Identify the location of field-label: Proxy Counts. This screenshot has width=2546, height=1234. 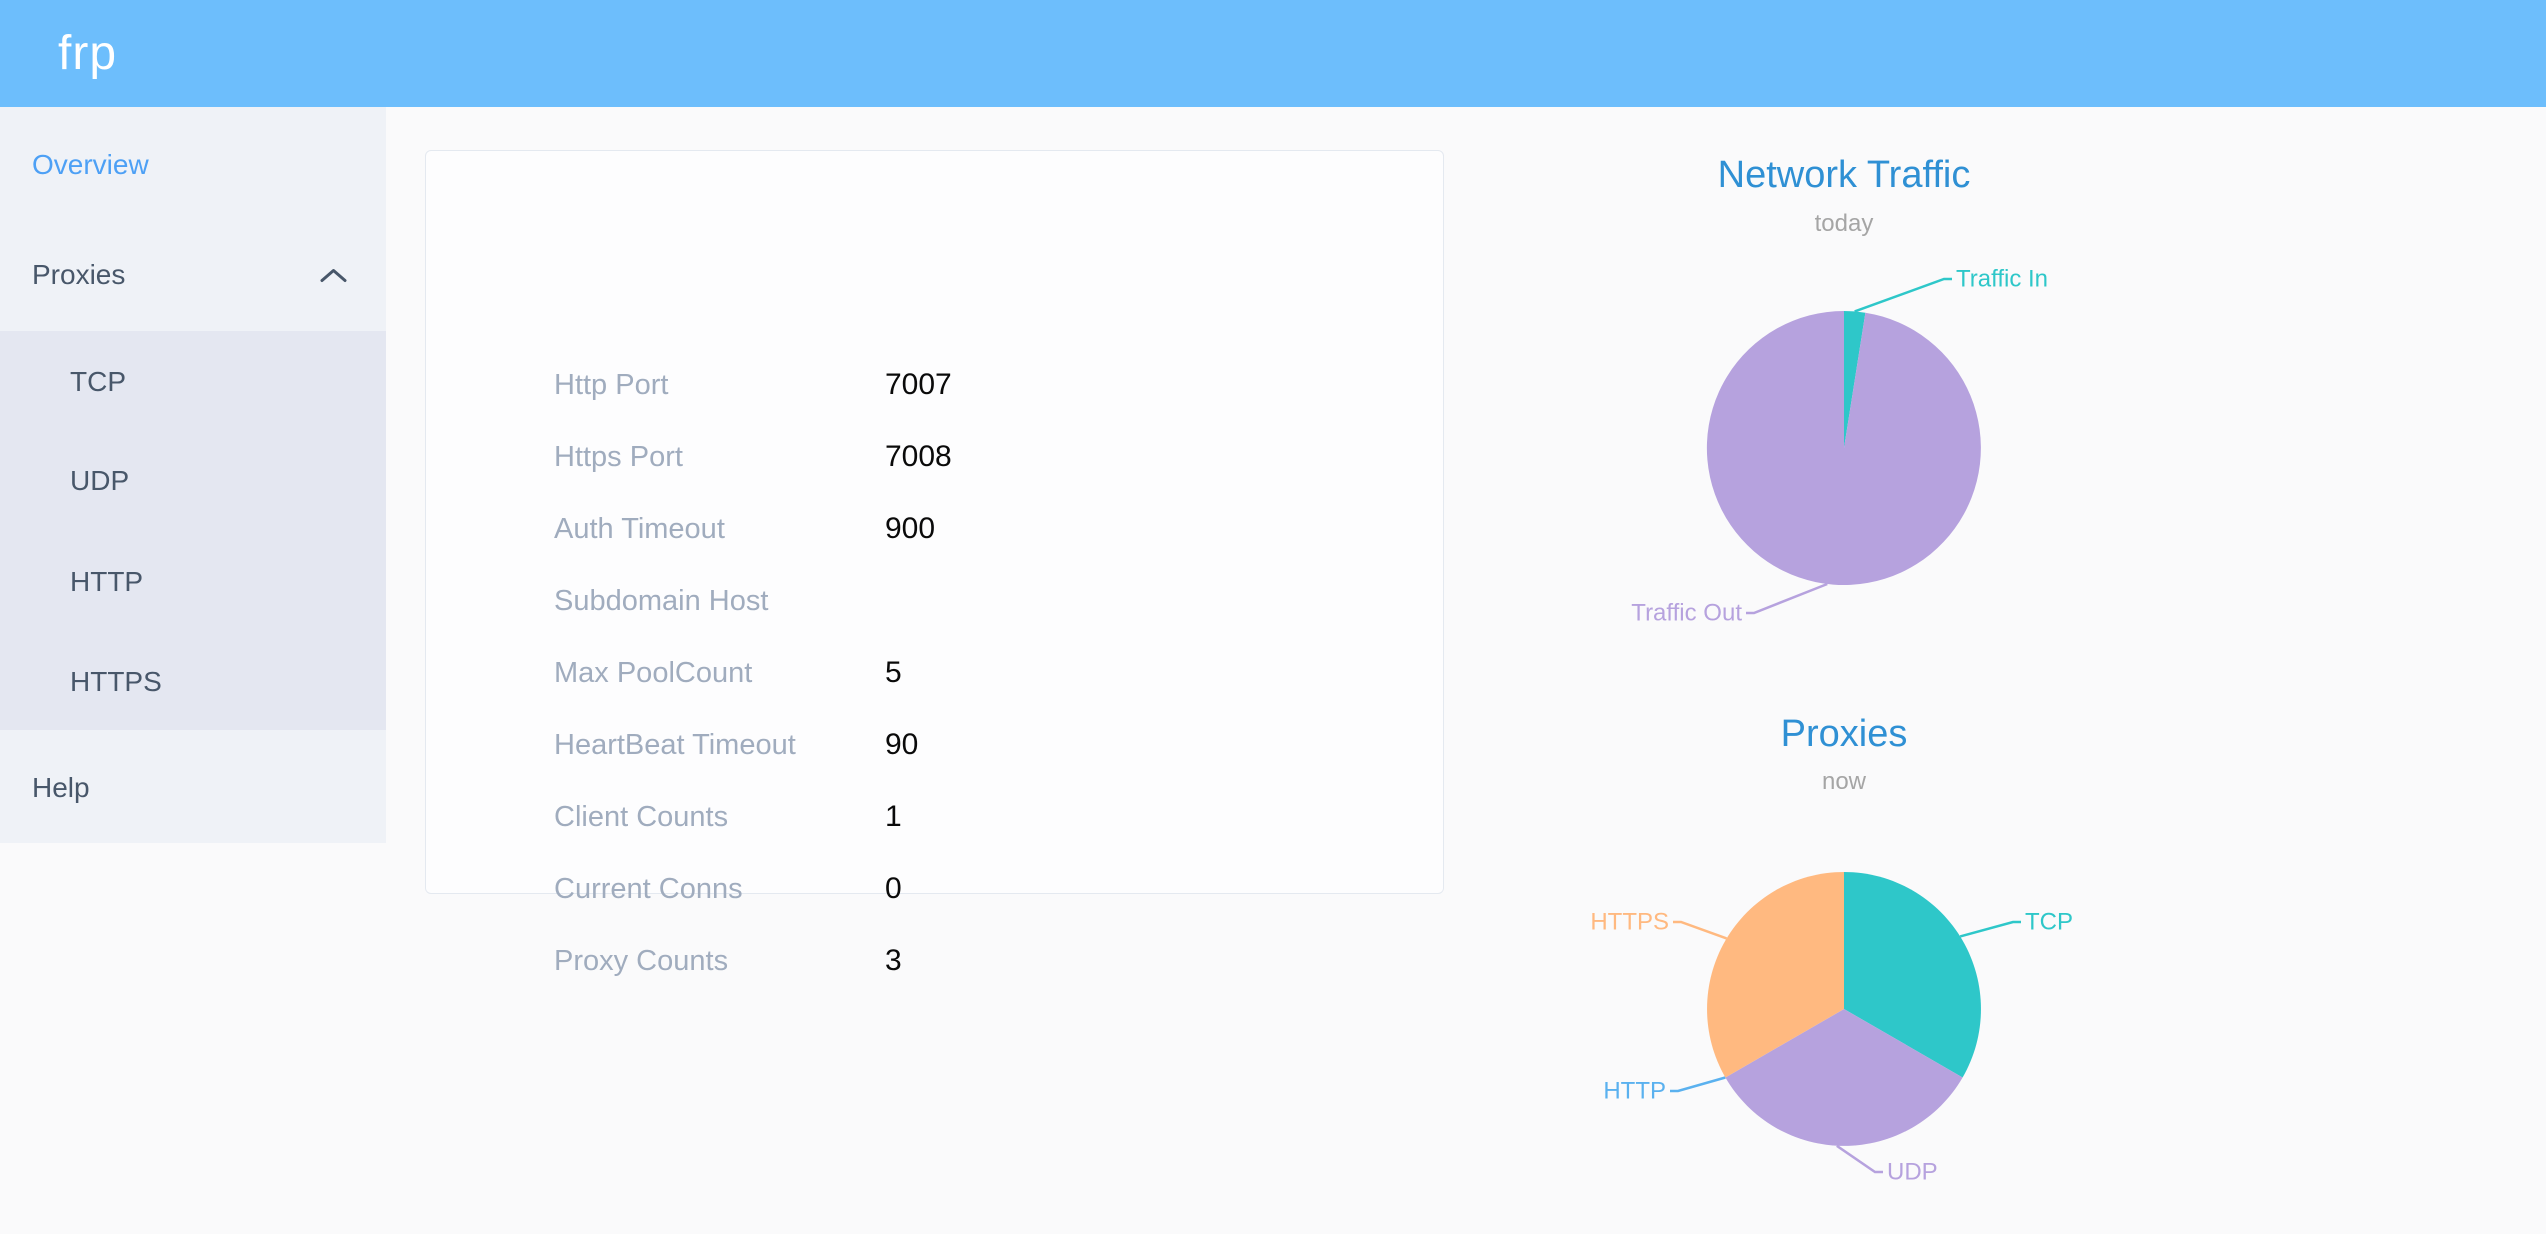
(641, 960).